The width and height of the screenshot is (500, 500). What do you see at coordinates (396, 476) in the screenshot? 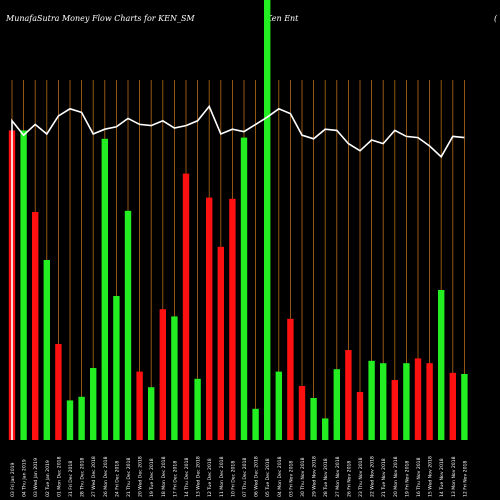
I see `x-tick-label: 20 Mon Nov 2018` at bounding box center [396, 476].